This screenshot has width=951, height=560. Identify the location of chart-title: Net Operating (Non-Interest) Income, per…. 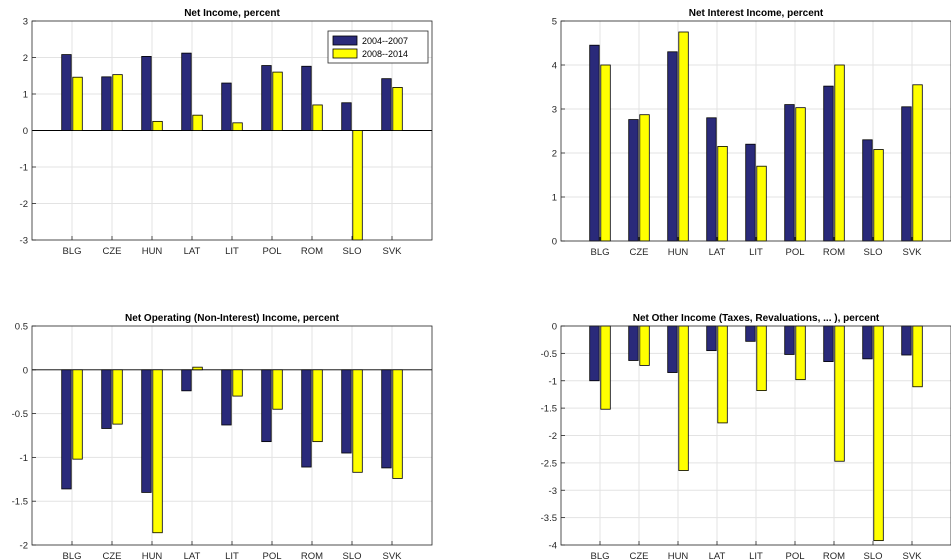
(232, 318).